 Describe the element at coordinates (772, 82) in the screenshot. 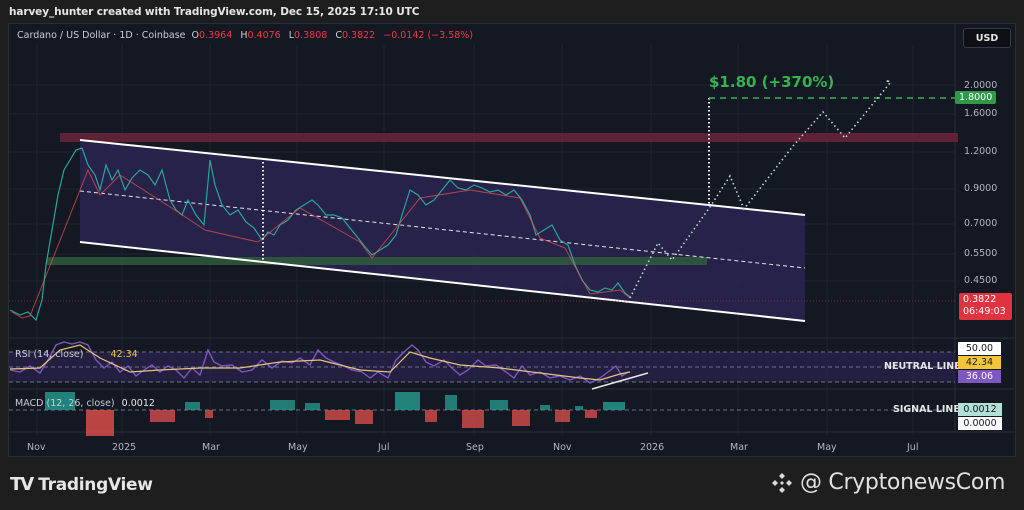

I see `target-annotation: $1.80 (+370%)` at that location.